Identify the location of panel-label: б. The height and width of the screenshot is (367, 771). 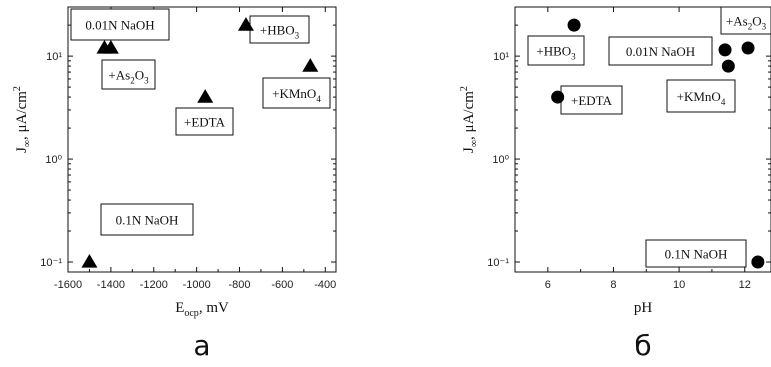
(642, 345).